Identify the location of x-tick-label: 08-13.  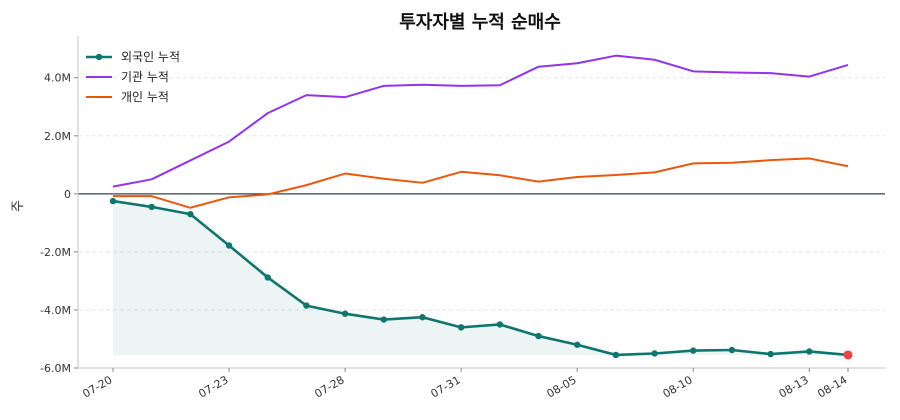
(794, 386).